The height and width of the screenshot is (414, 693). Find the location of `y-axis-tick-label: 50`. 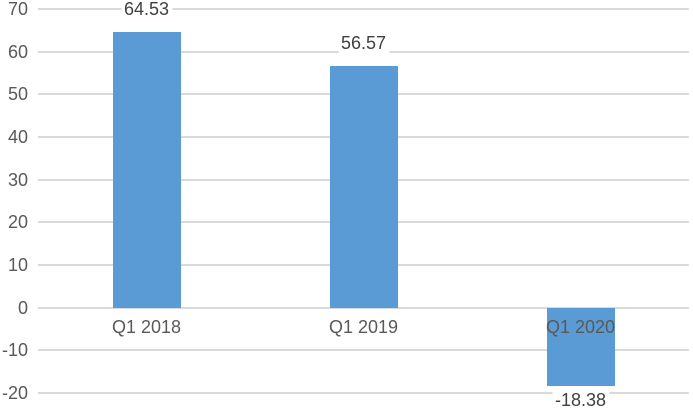

y-axis-tick-label: 50 is located at coordinates (17, 94).